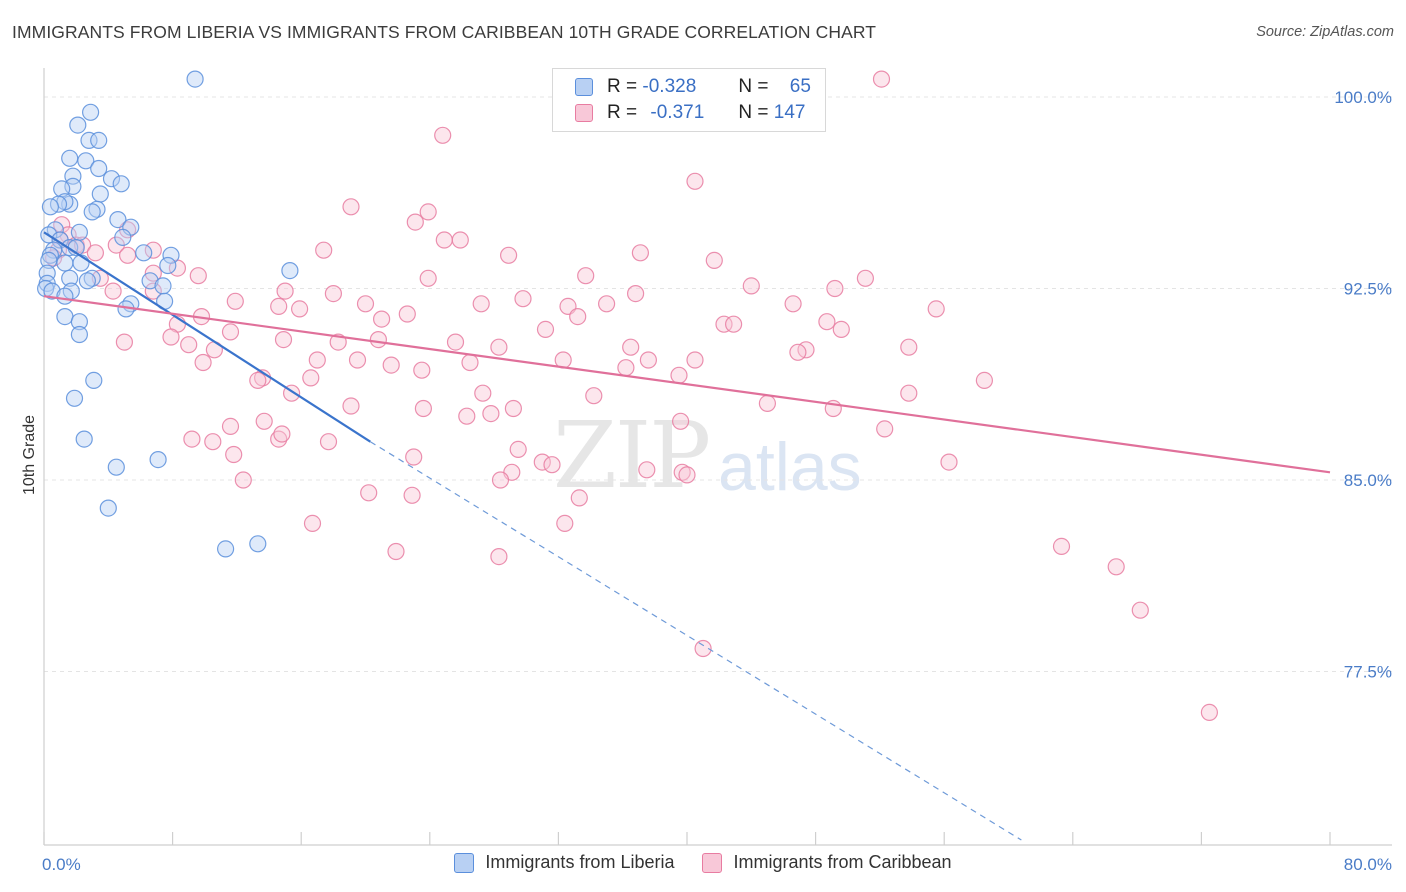  What do you see at coordinates (622, 112) in the screenshot?
I see `legend-r-label: R =` at bounding box center [622, 112].